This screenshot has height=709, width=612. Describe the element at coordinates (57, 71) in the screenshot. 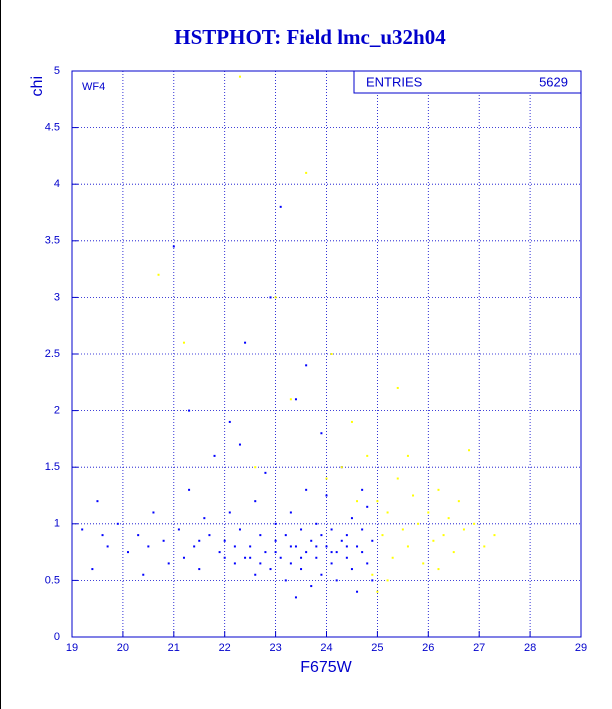

I see `y-tick-label: 5` at that location.